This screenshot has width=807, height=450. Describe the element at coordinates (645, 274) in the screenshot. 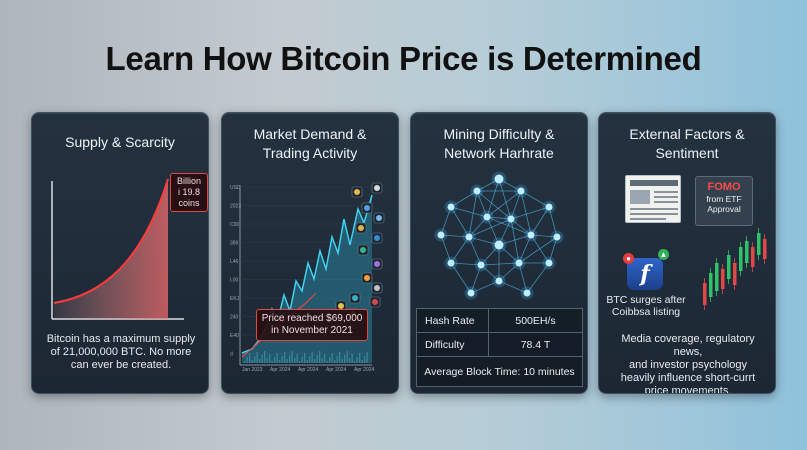

I see `exchange-app-icon: f` at that location.